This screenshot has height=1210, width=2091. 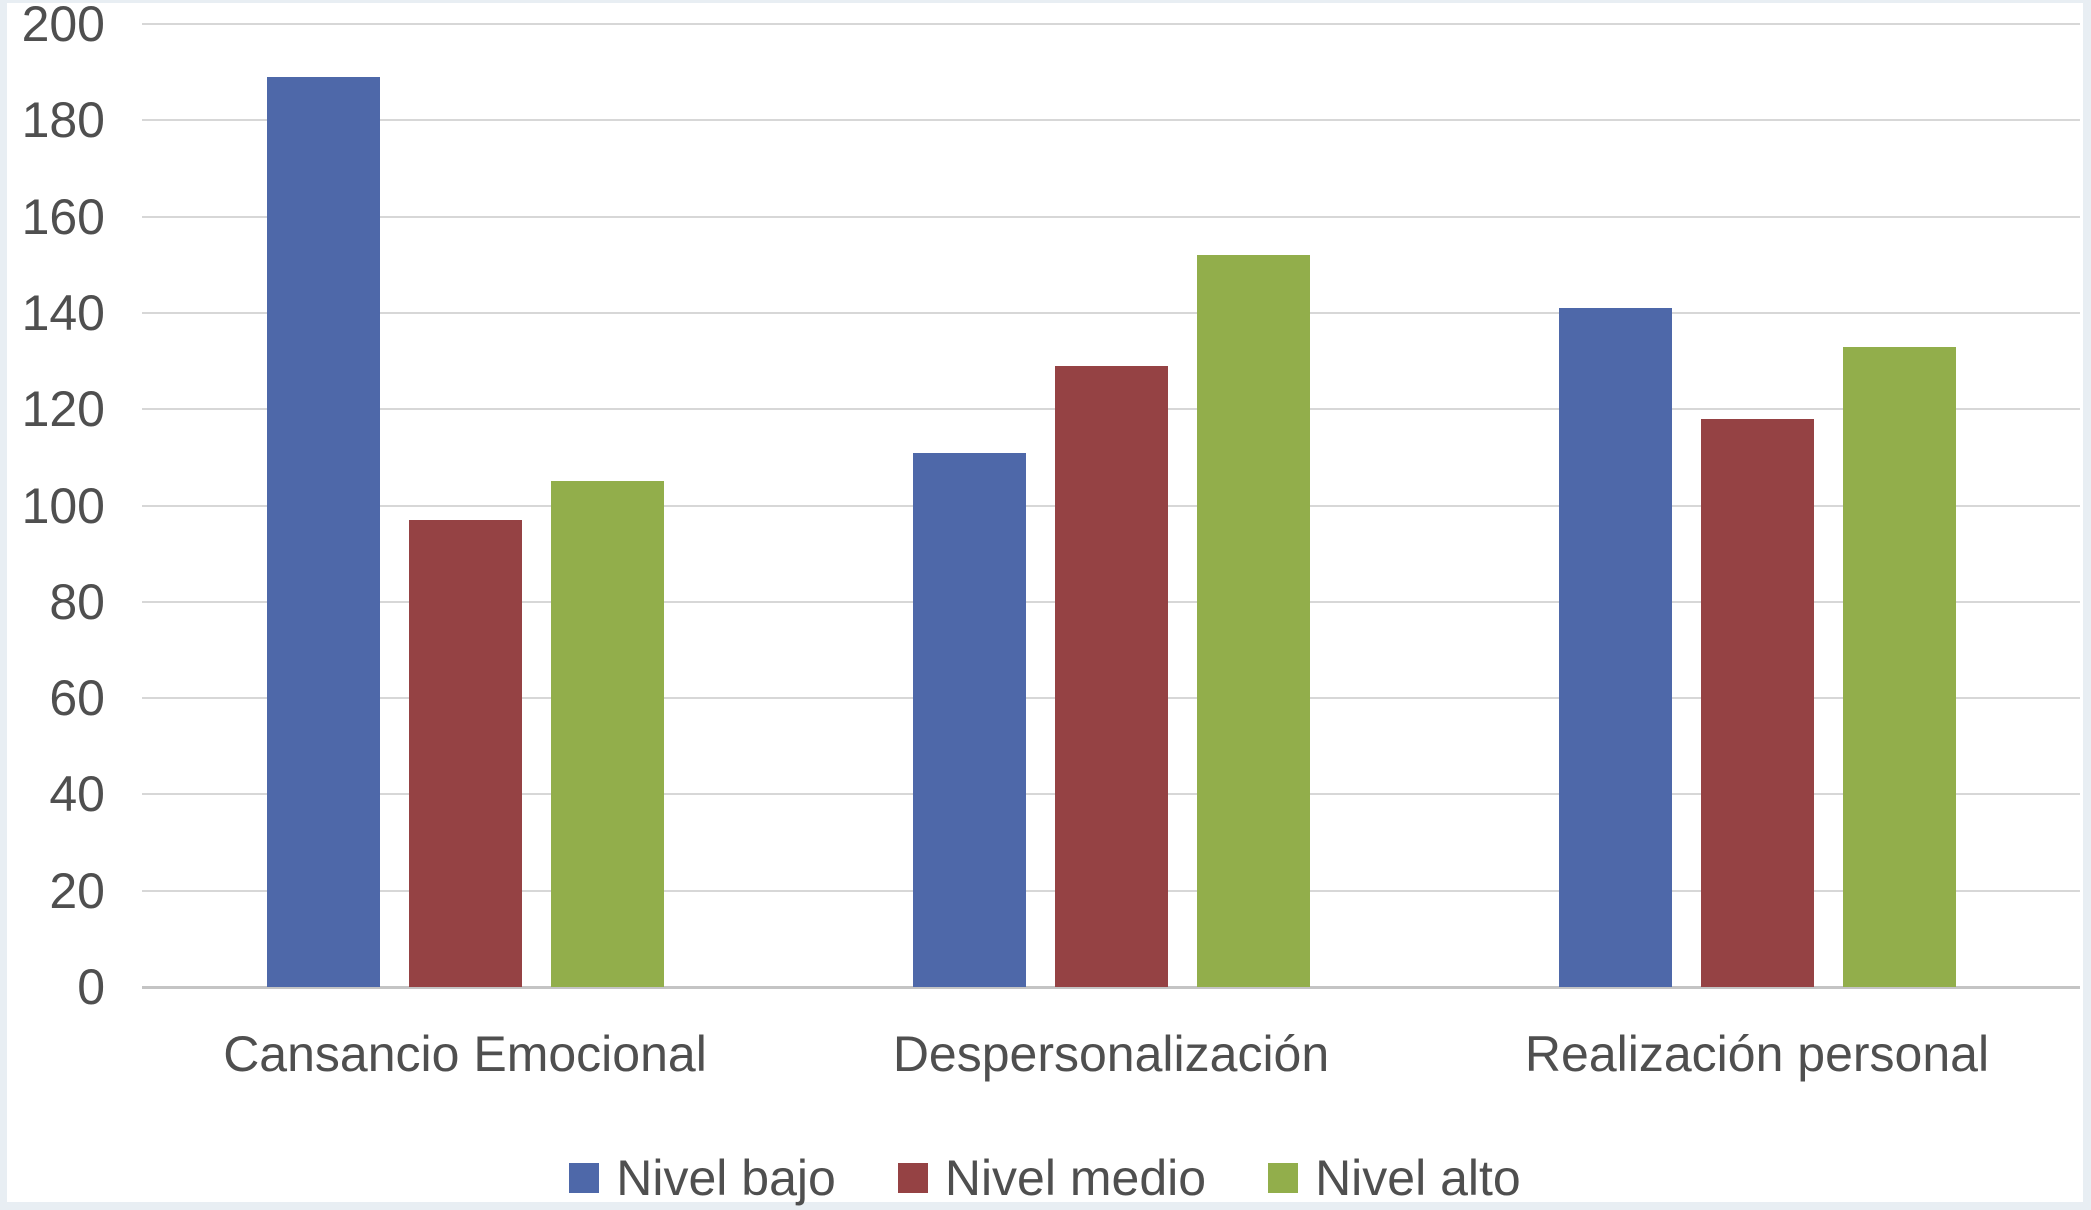 I want to click on category-label-realizacion-personal: Realización personal, so click(x=1757, y=1054).